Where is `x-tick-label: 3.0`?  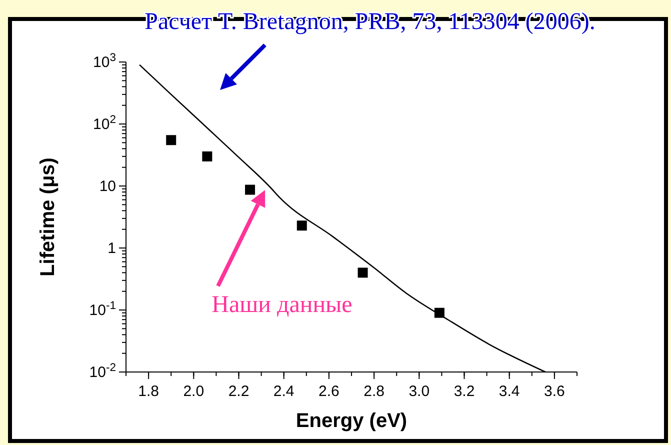
x-tick-label: 3.0 is located at coordinates (419, 391).